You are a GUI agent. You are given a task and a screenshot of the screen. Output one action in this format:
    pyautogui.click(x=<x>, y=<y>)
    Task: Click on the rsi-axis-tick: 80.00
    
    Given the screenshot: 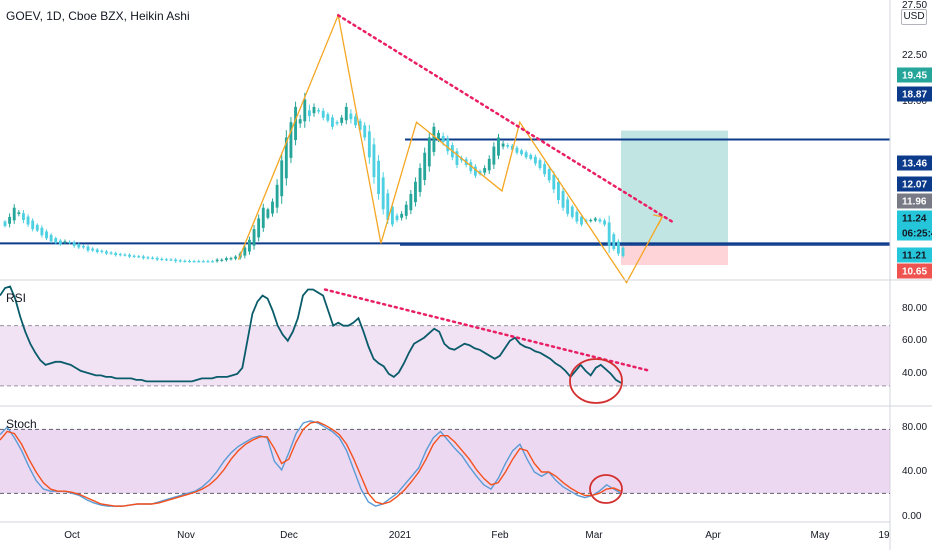 What is the action you would take?
    pyautogui.click(x=914, y=308)
    